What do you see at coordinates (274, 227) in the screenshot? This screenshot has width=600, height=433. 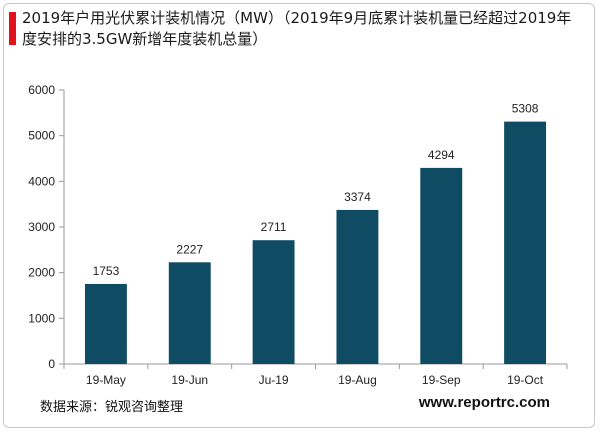 I see `bar-value-label: 2711` at bounding box center [274, 227].